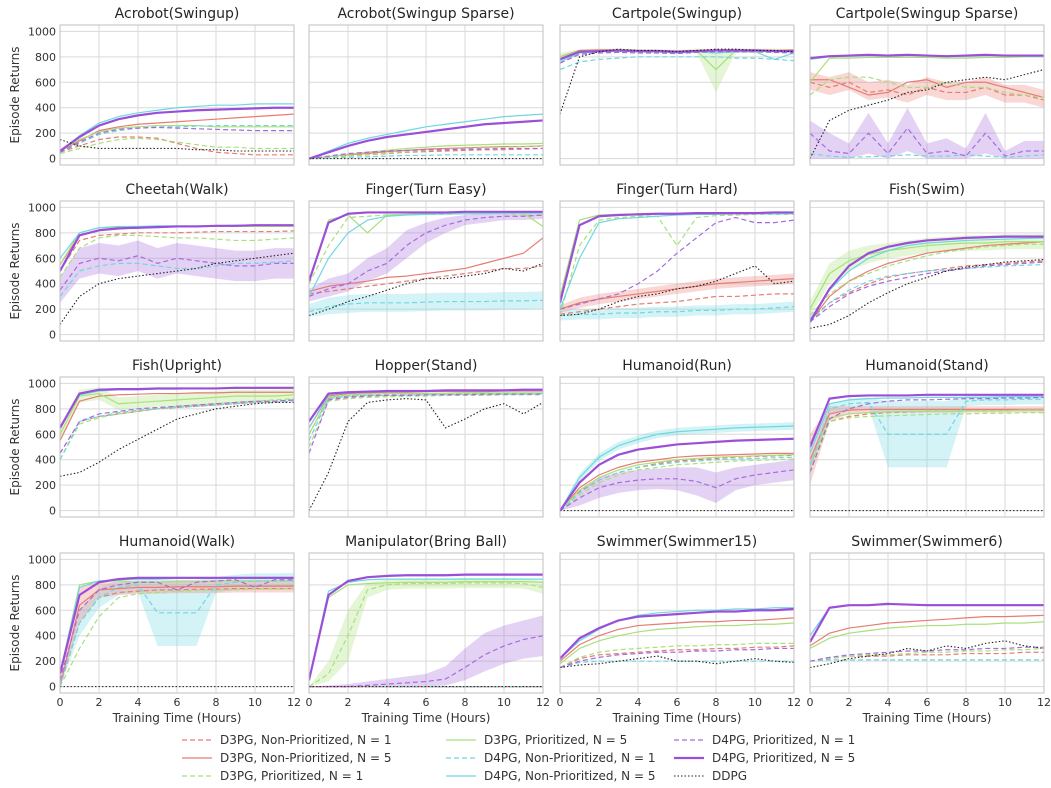  Describe the element at coordinates (784, 758) in the screenshot. I see `legend-label: D4PG, Prioritized, N = 5` at that location.